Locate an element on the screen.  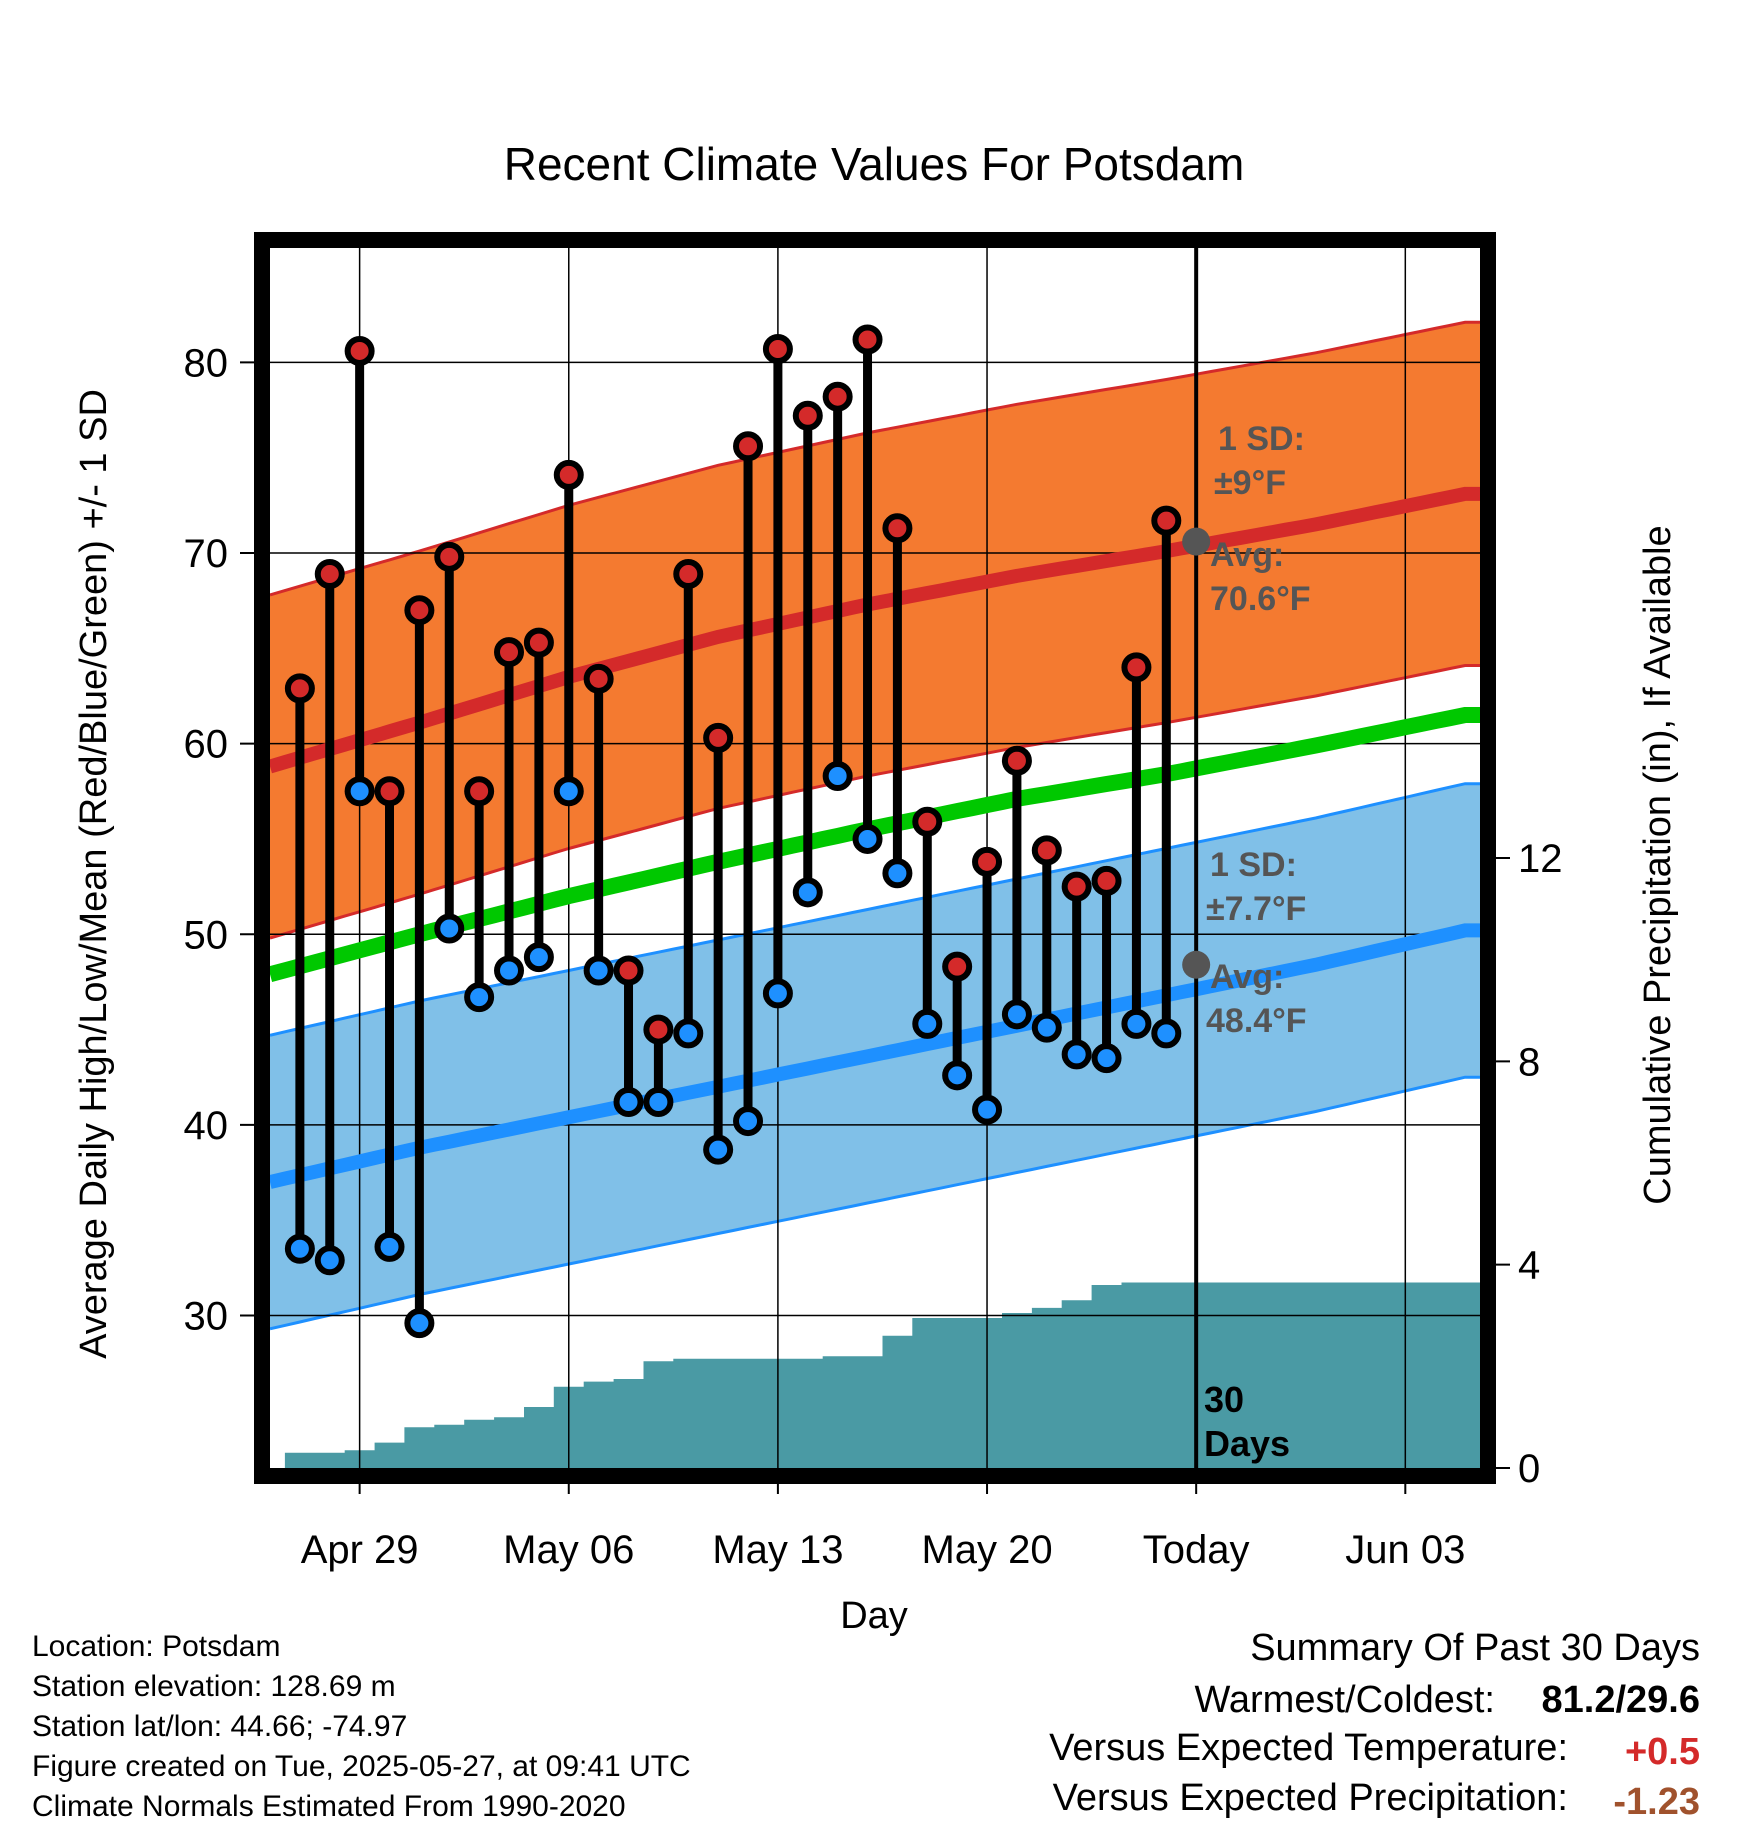
x-tick-label-0: Apr 29 is located at coordinates (360, 1550).